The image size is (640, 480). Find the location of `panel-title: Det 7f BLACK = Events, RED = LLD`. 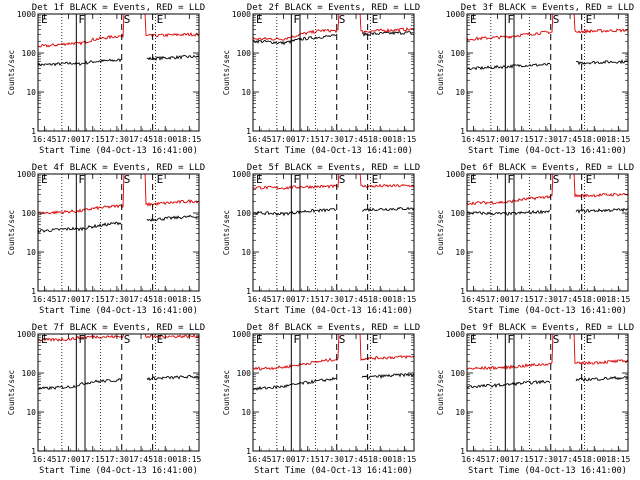

panel-title: Det 7f BLACK = Events, RED = LLD is located at coordinates (118, 328).